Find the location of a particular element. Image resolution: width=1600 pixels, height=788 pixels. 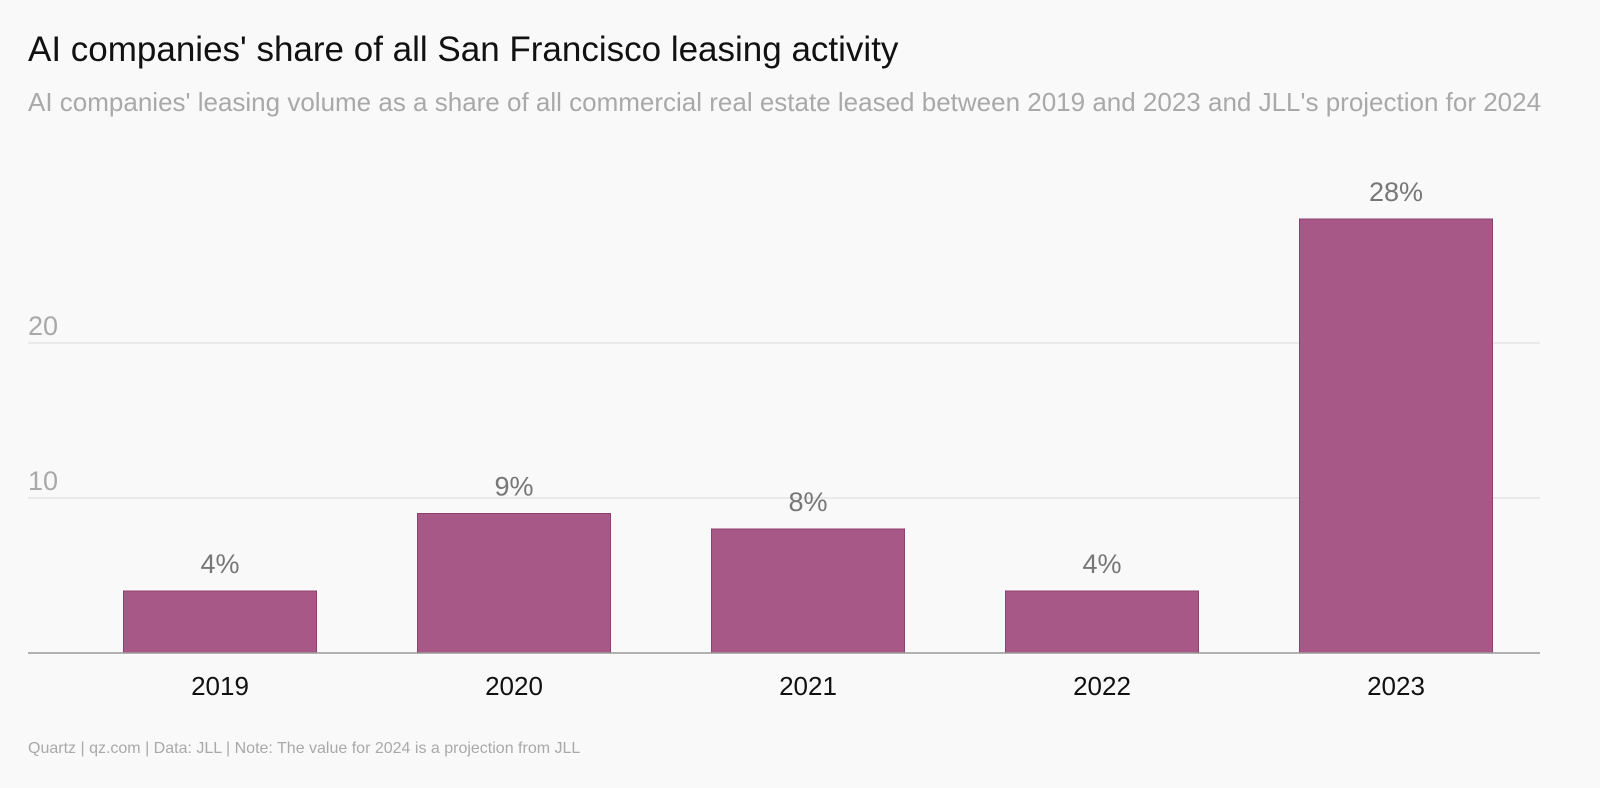

category-label-2023: 2023 is located at coordinates (1396, 686).